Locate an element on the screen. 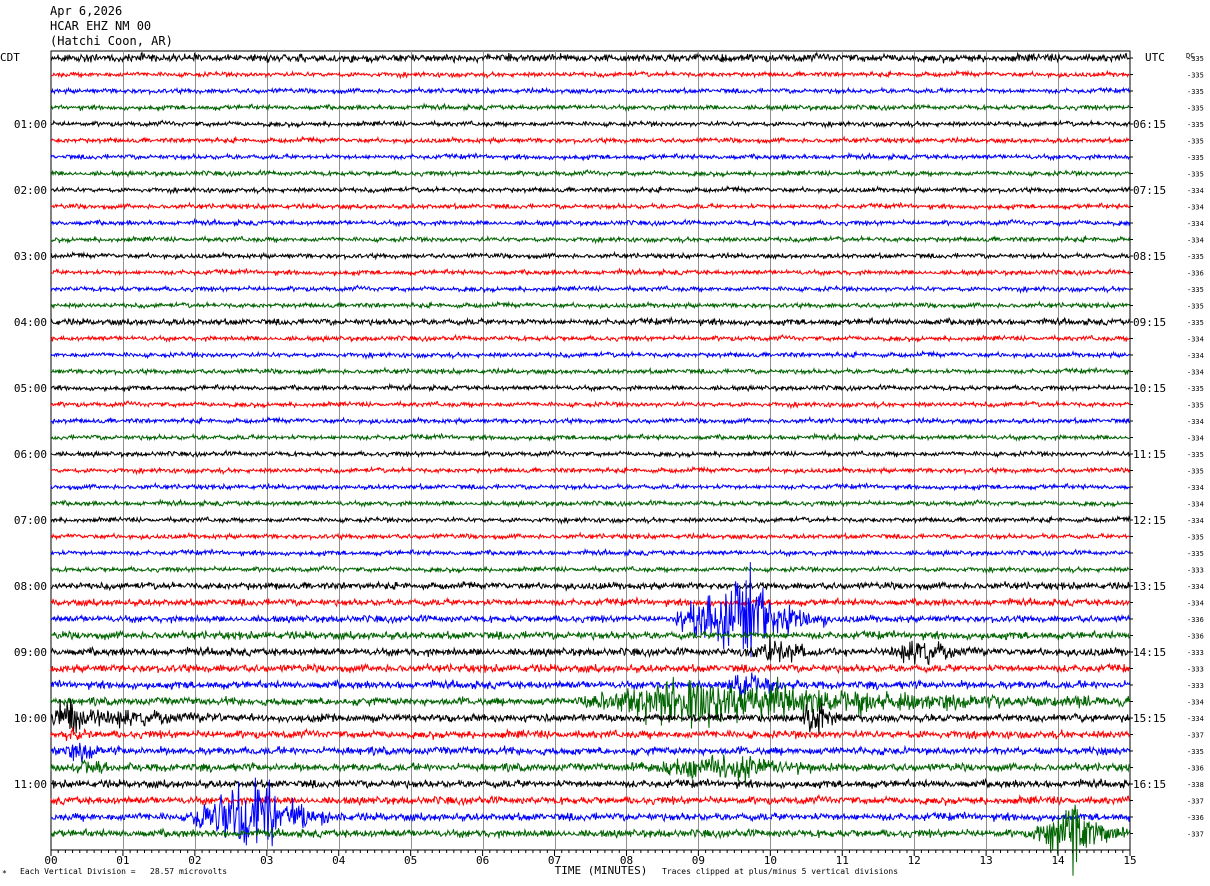 The height and width of the screenshot is (886, 1210). x-tick-label: 01 is located at coordinates (122, 860).